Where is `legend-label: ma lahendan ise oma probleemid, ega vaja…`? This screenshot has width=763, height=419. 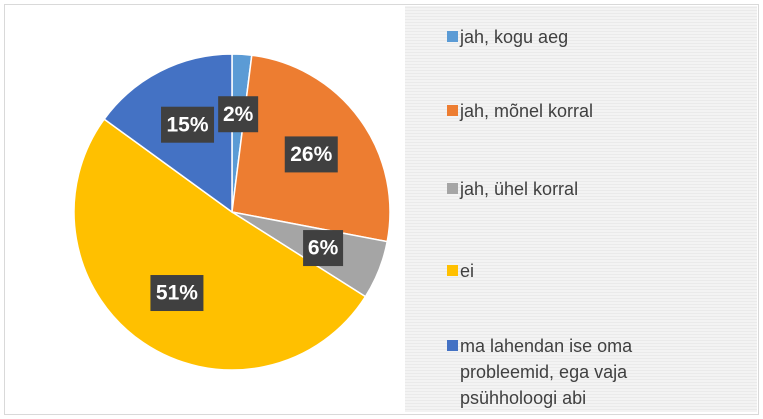 legend-label: ma lahendan ise oma probleemid, ega vaja… is located at coordinates (546, 372).